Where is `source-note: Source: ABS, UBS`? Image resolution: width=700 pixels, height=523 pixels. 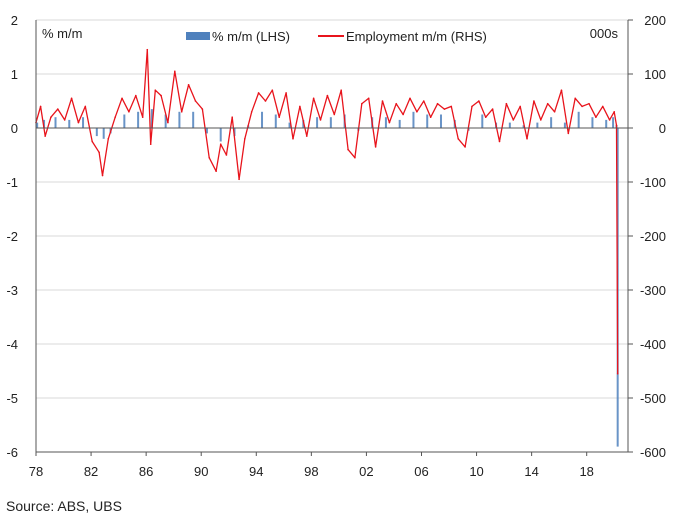 source-note: Source: ABS, UBS is located at coordinates (64, 506).